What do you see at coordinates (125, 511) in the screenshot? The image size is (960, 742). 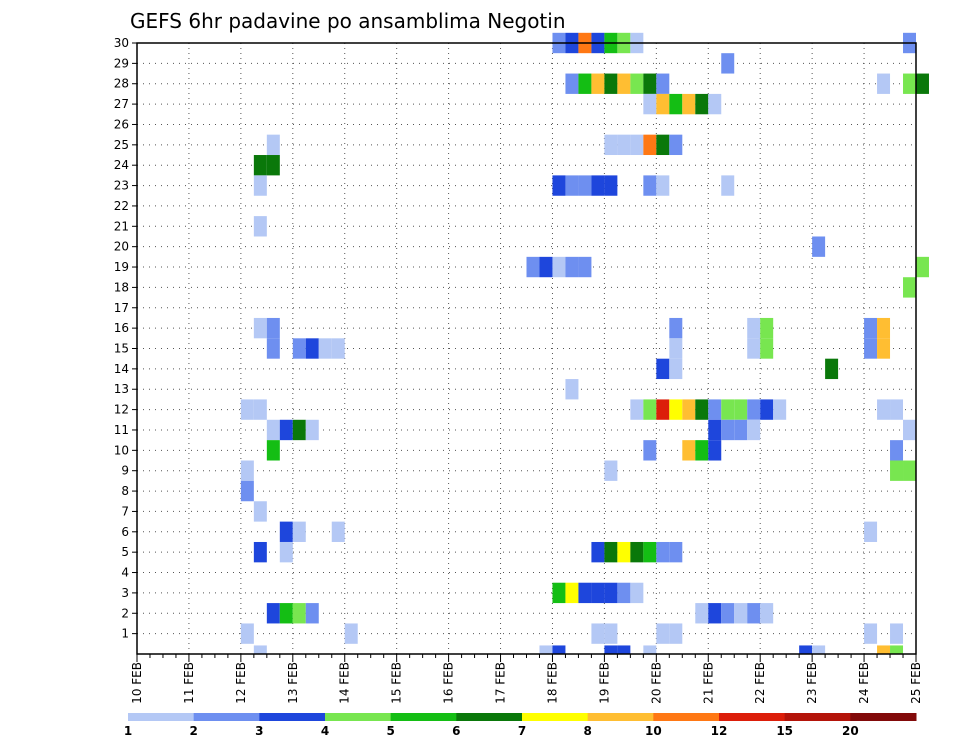 I see `y-tick-label: 7` at bounding box center [125, 511].